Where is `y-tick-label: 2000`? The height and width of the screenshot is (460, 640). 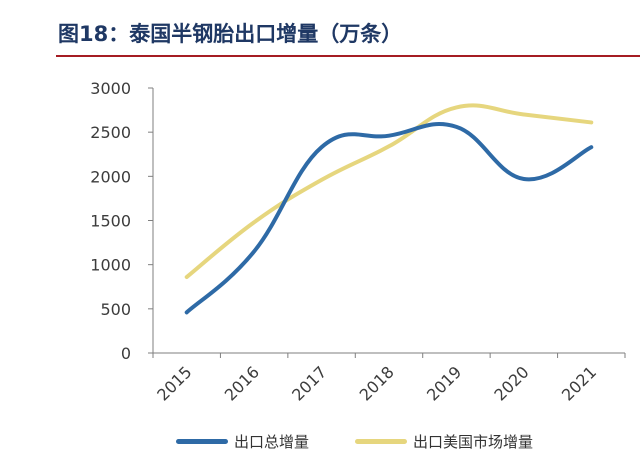 y-tick-label: 2000 is located at coordinates (110, 176).